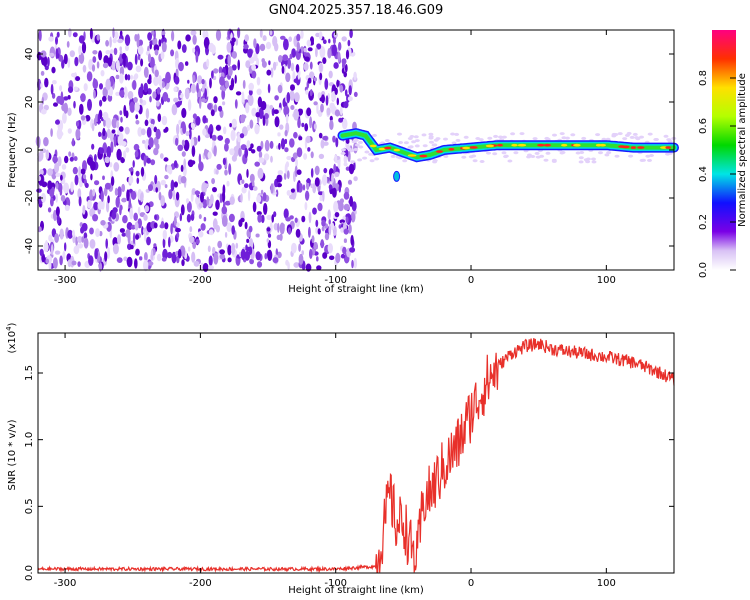 The width and height of the screenshot is (750, 600). I want to click on y-tick-label: 0.5, so click(29, 506).